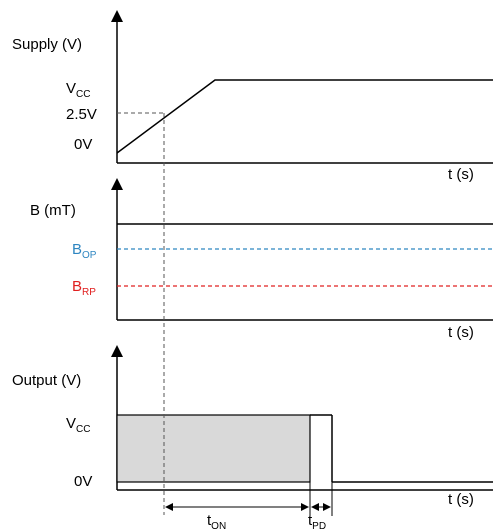  I want to click on field-t-label: t (s), so click(461, 332).